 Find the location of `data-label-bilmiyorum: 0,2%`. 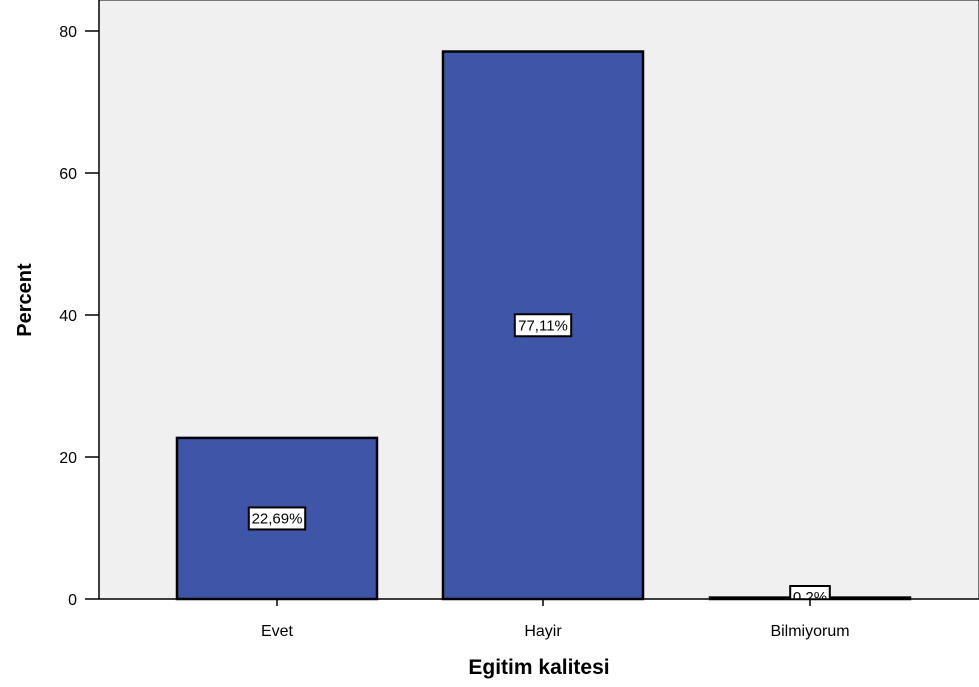

data-label-bilmiyorum: 0,2% is located at coordinates (810, 595).